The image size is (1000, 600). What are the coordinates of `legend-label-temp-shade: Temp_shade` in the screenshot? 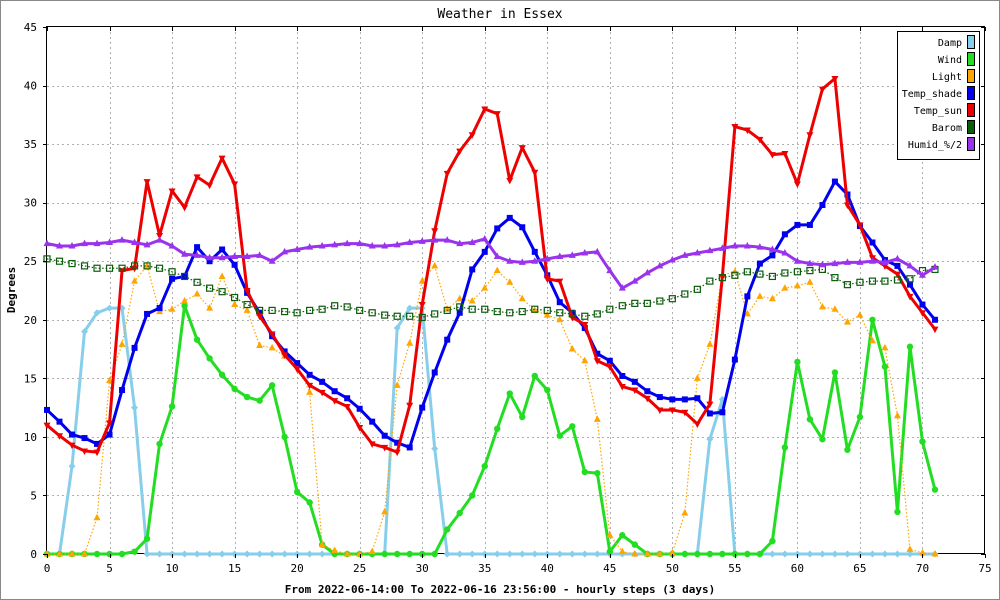 It's located at (932, 94).